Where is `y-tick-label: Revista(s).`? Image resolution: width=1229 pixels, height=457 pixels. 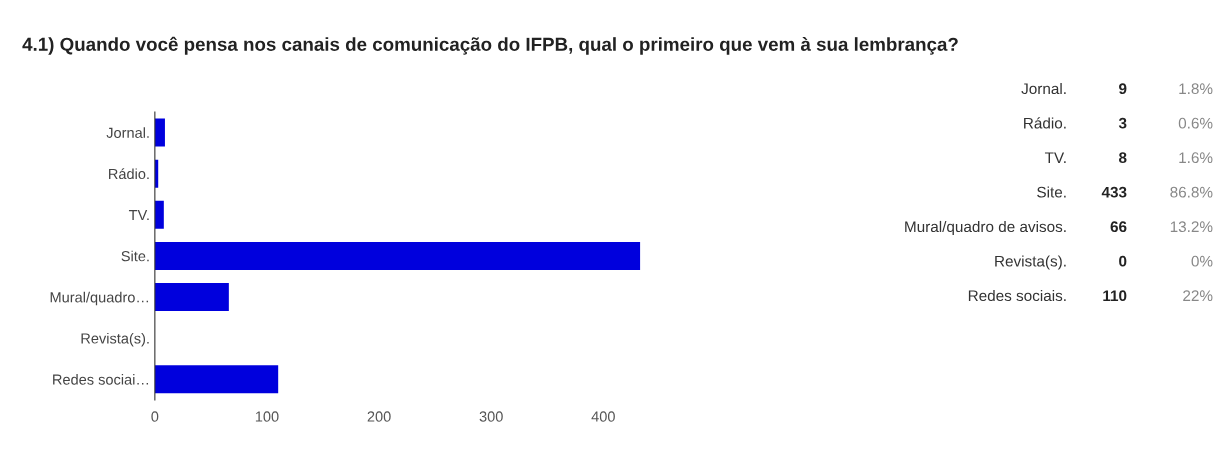
y-tick-label: Revista(s). is located at coordinates (115, 339).